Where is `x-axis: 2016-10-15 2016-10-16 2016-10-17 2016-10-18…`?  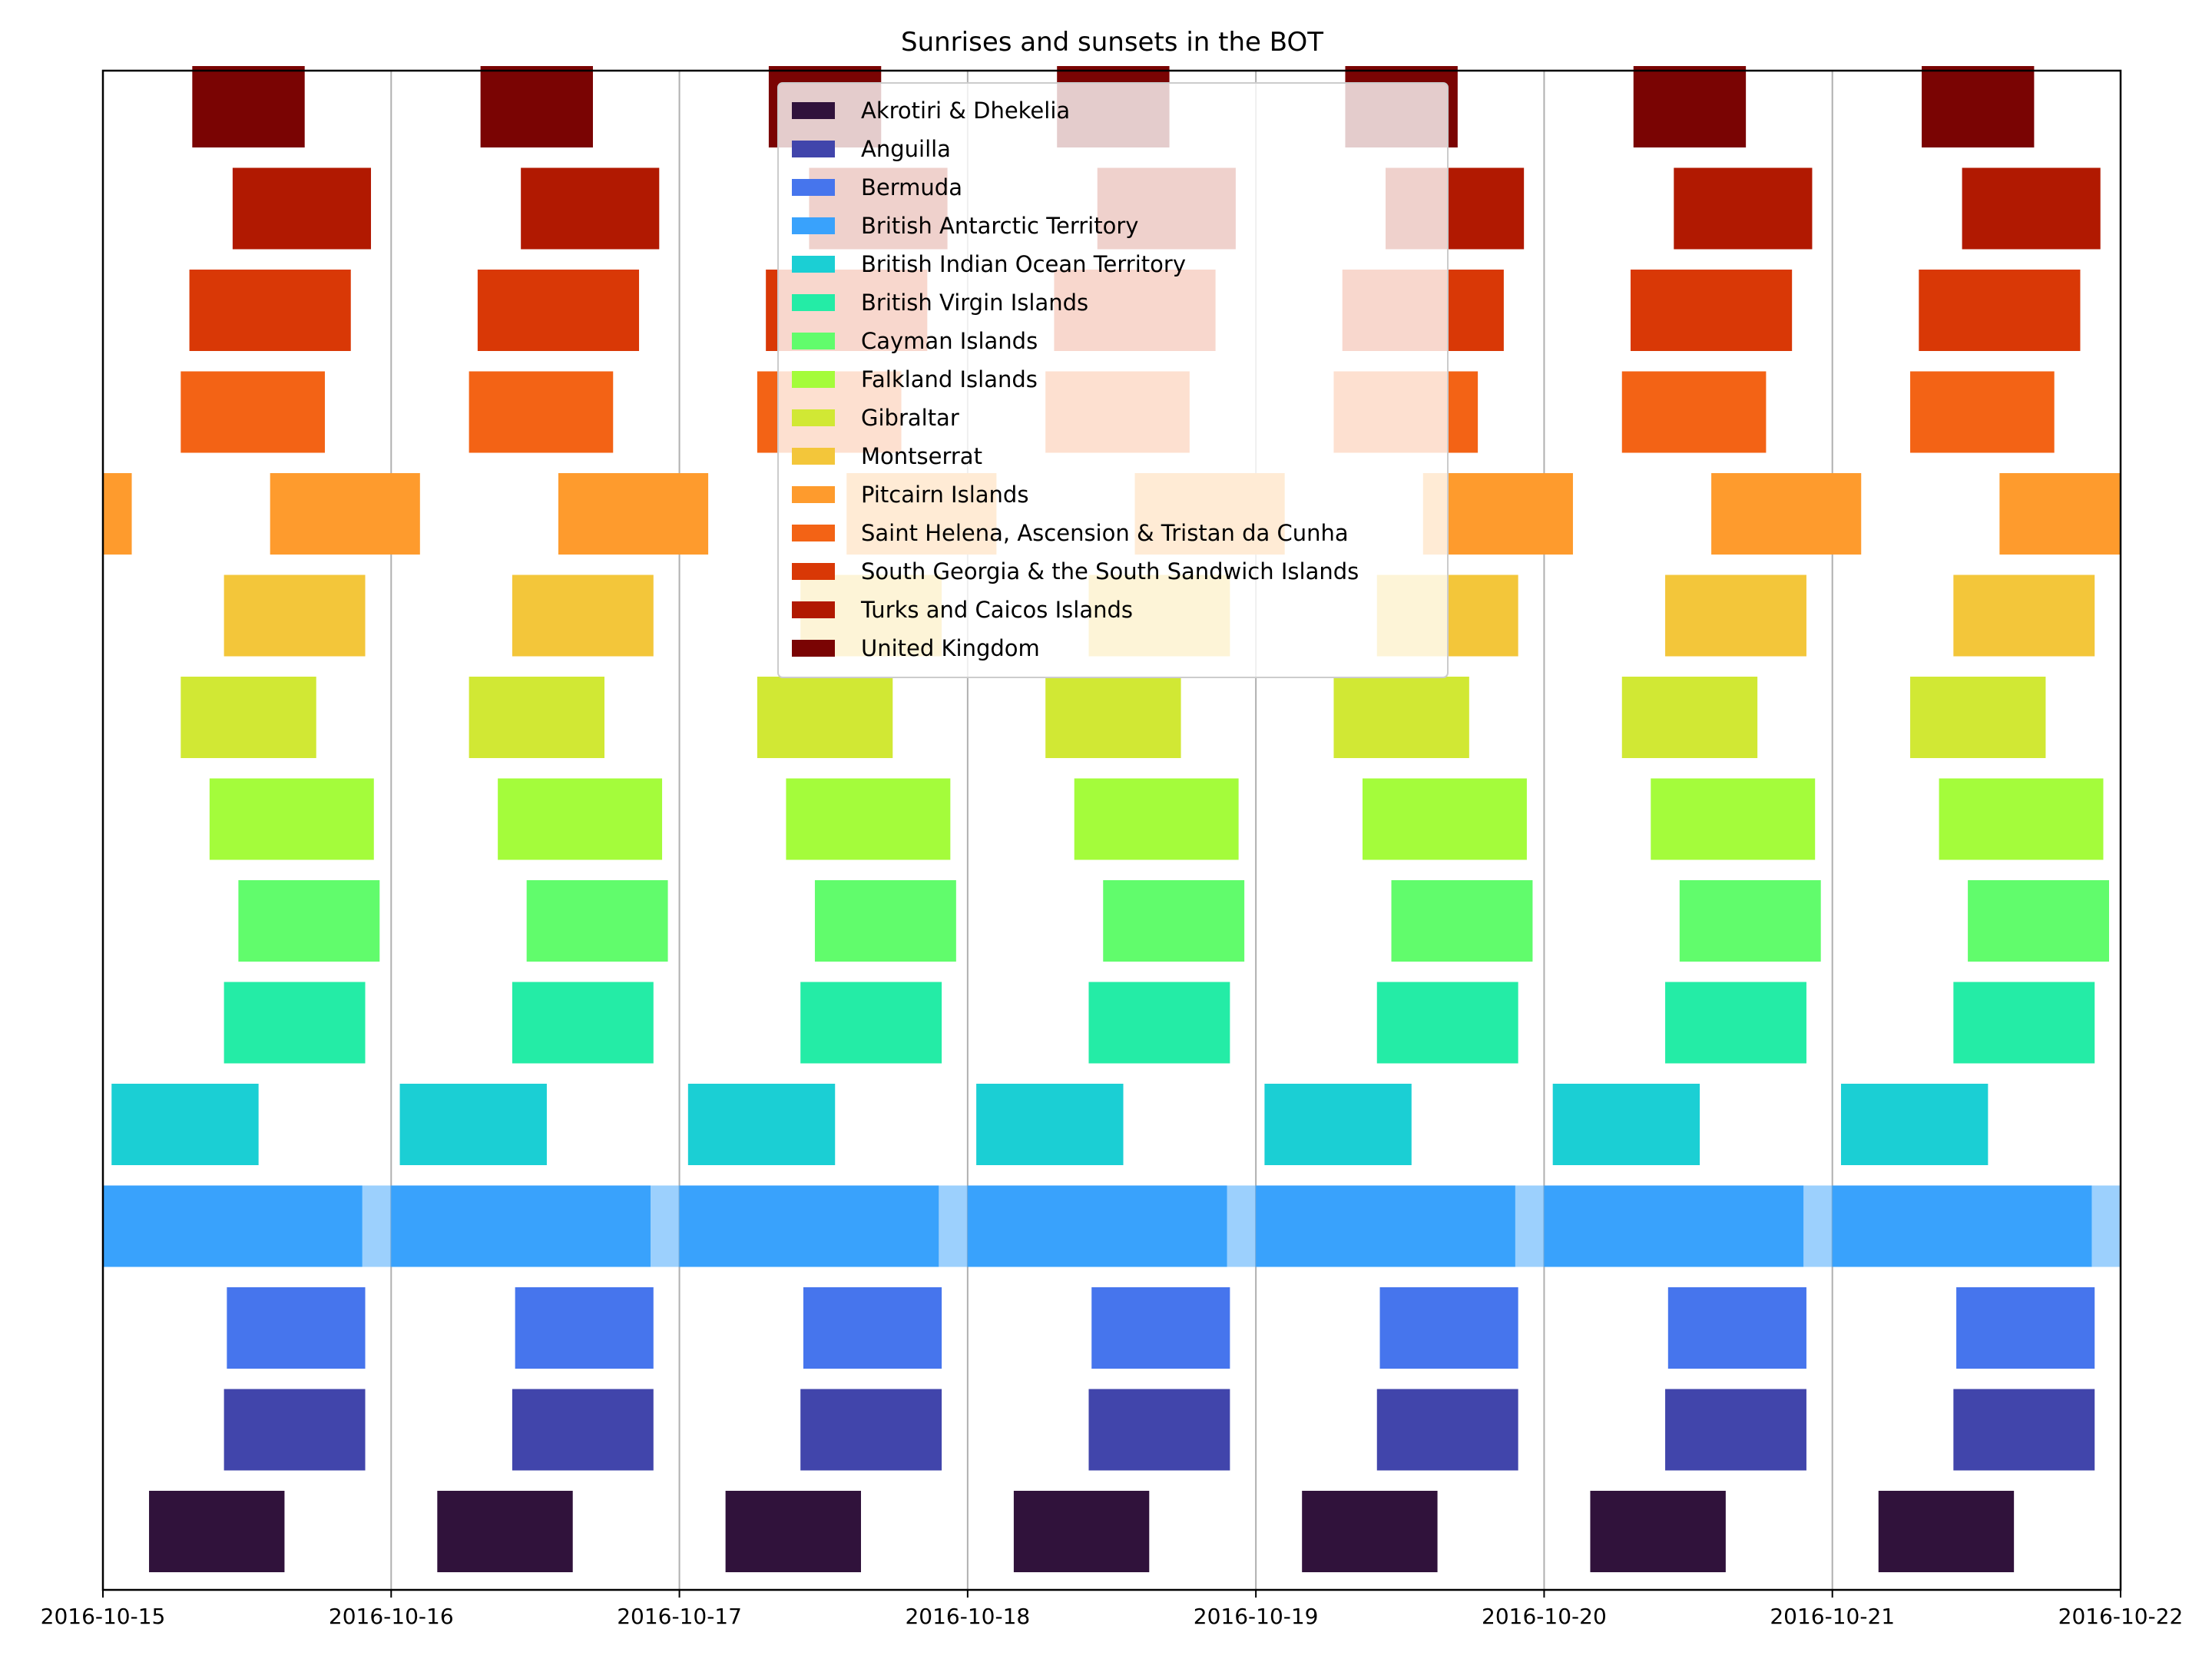 x-axis: 2016-10-15 2016-10-16 2016-10-17 2016-10-18… is located at coordinates (1113, 1609).